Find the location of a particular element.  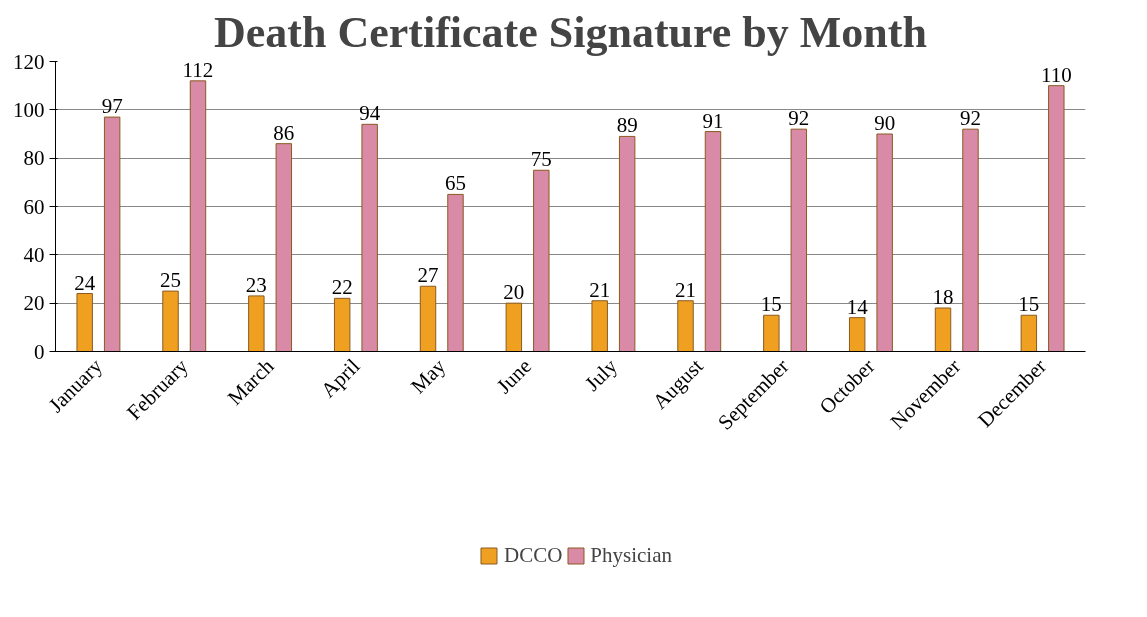

data-label: 110 is located at coordinates (1056, 74).